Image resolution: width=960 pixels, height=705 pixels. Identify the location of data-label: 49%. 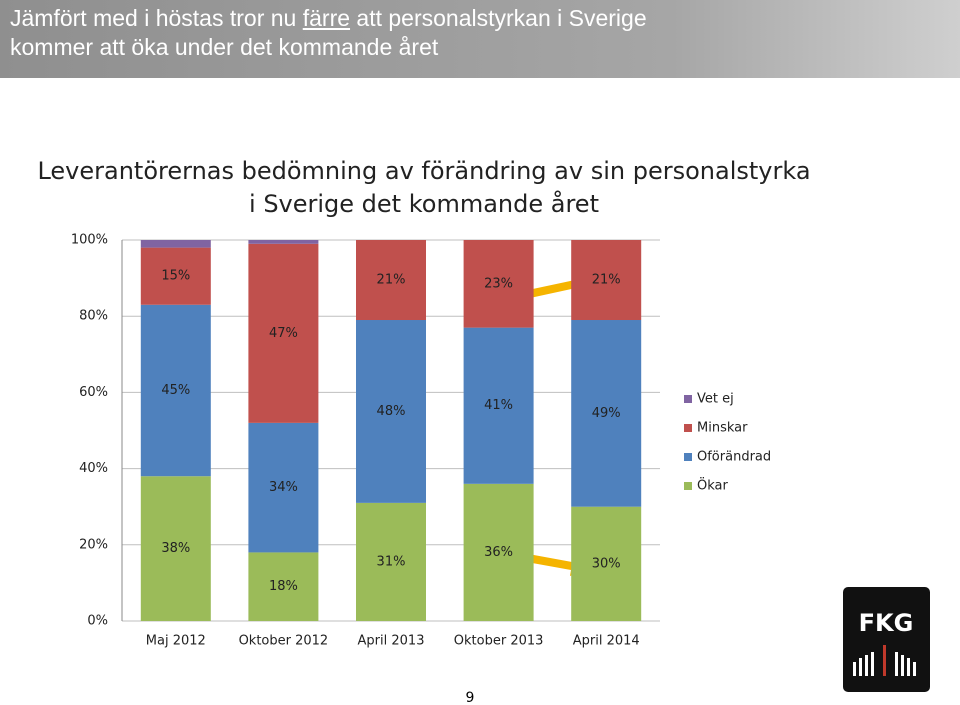
(606, 413).